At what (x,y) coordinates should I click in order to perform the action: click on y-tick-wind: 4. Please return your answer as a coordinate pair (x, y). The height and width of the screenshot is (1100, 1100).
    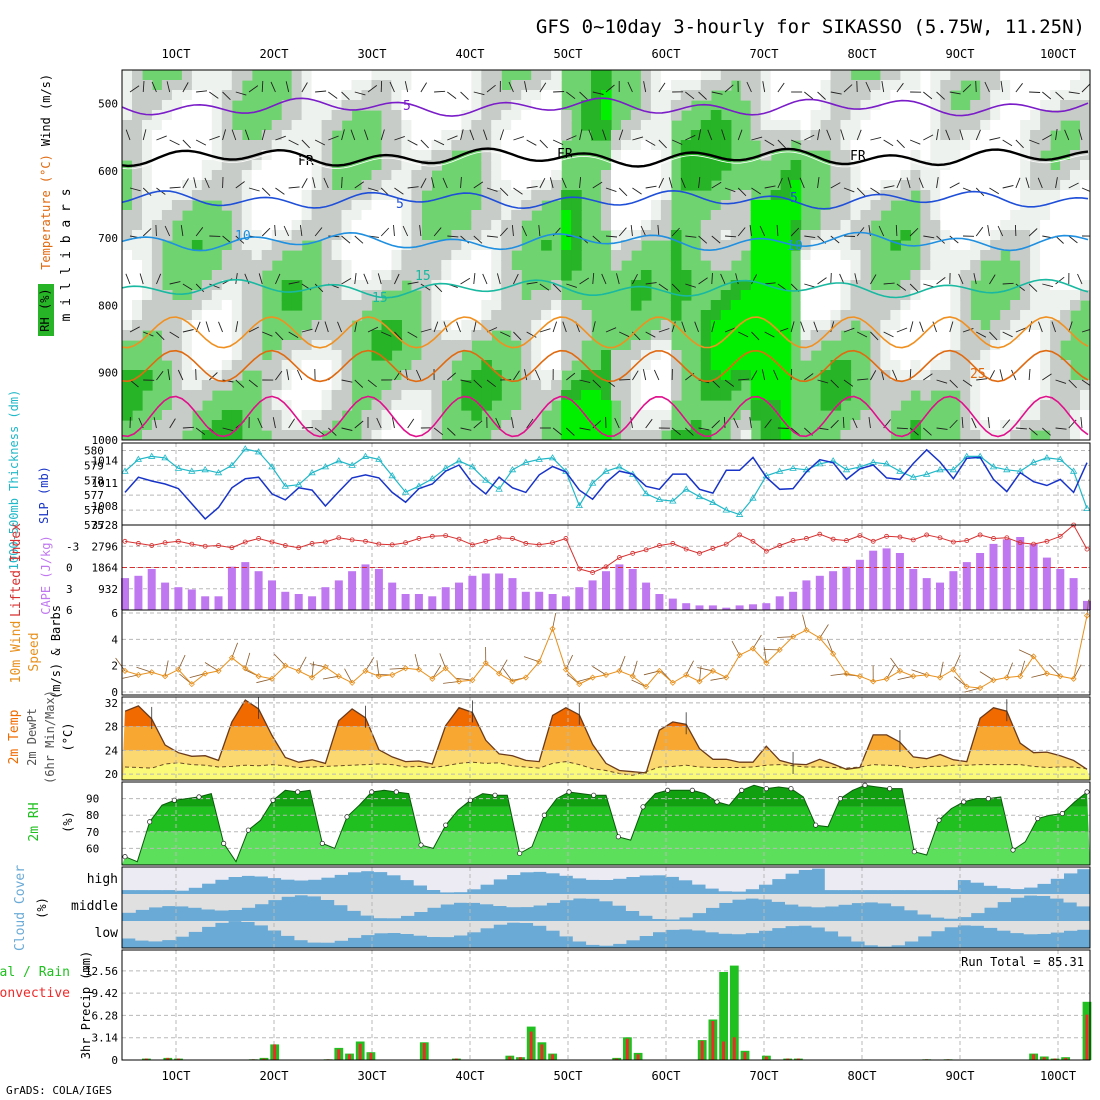
    Looking at the image, I should click on (114, 639).